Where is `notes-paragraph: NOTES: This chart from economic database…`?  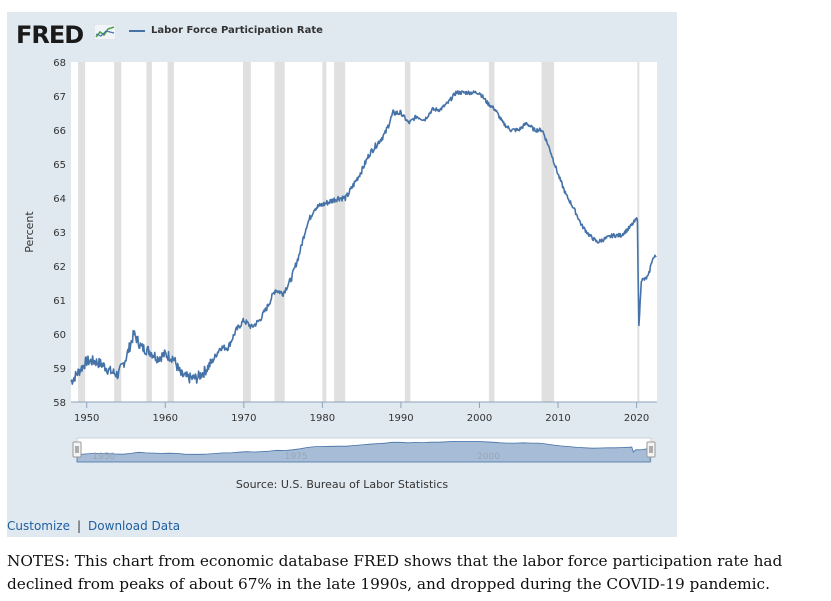
notes-paragraph: NOTES: This chart from economic database… is located at coordinates (395, 572).